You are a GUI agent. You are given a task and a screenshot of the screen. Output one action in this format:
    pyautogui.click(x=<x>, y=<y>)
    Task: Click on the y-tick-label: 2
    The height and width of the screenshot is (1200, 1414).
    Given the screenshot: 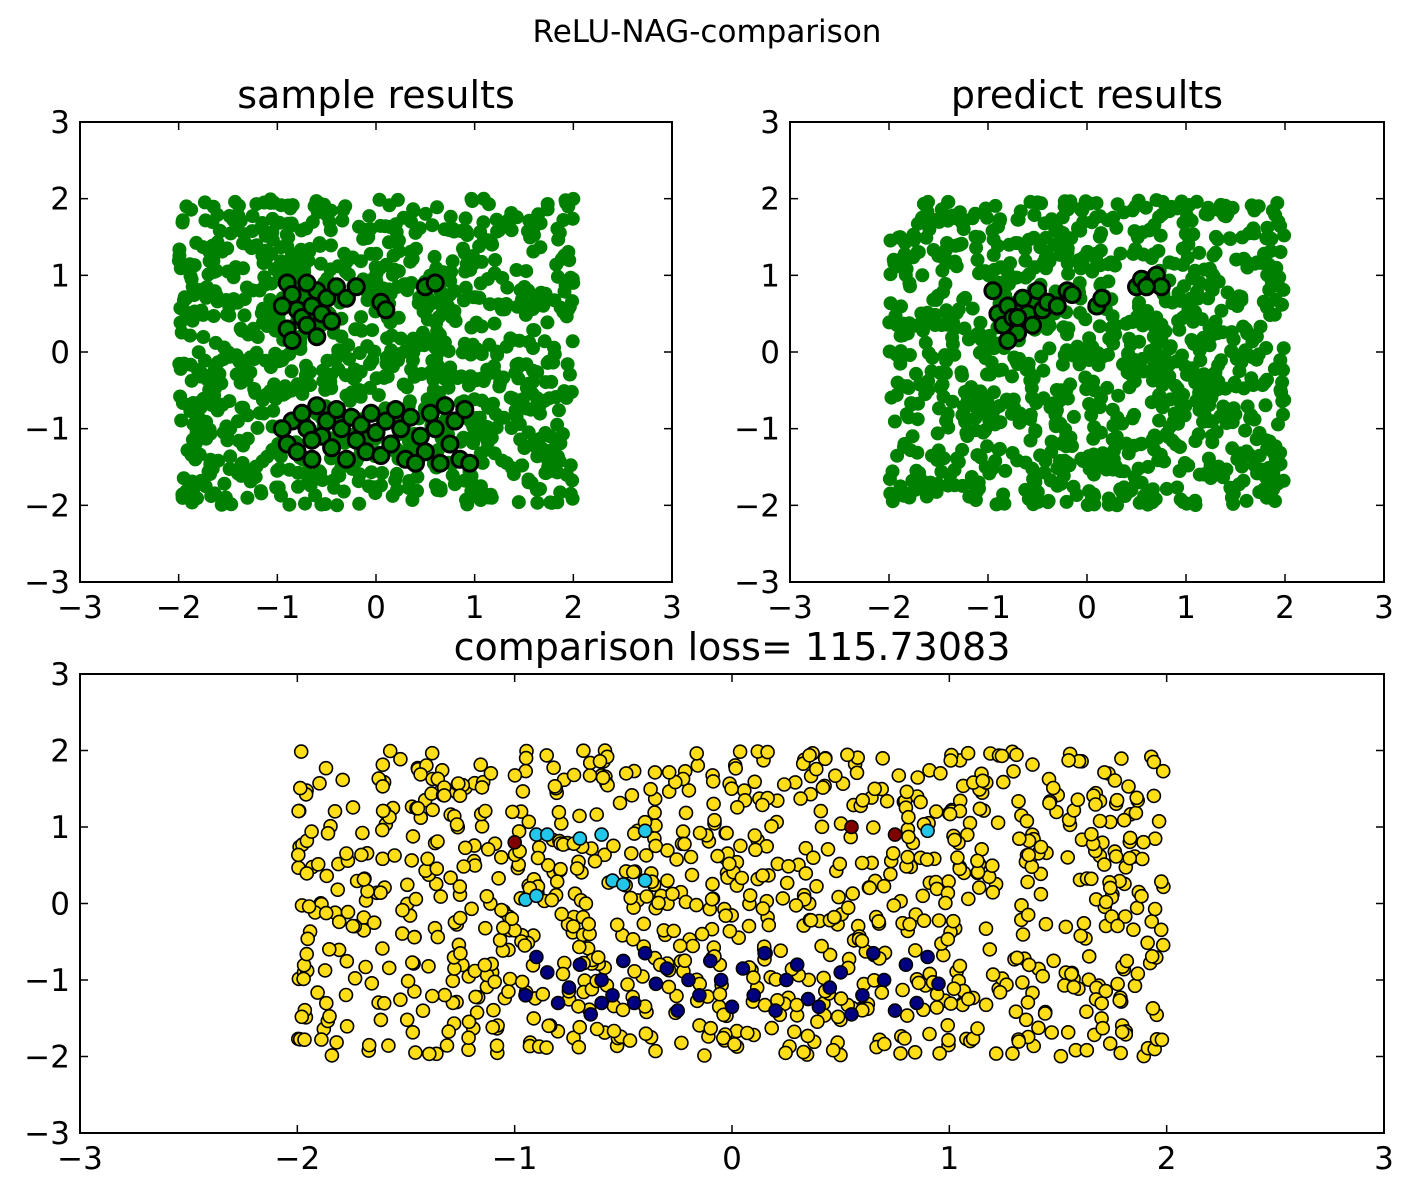 What is the action you would take?
    pyautogui.click(x=60, y=752)
    